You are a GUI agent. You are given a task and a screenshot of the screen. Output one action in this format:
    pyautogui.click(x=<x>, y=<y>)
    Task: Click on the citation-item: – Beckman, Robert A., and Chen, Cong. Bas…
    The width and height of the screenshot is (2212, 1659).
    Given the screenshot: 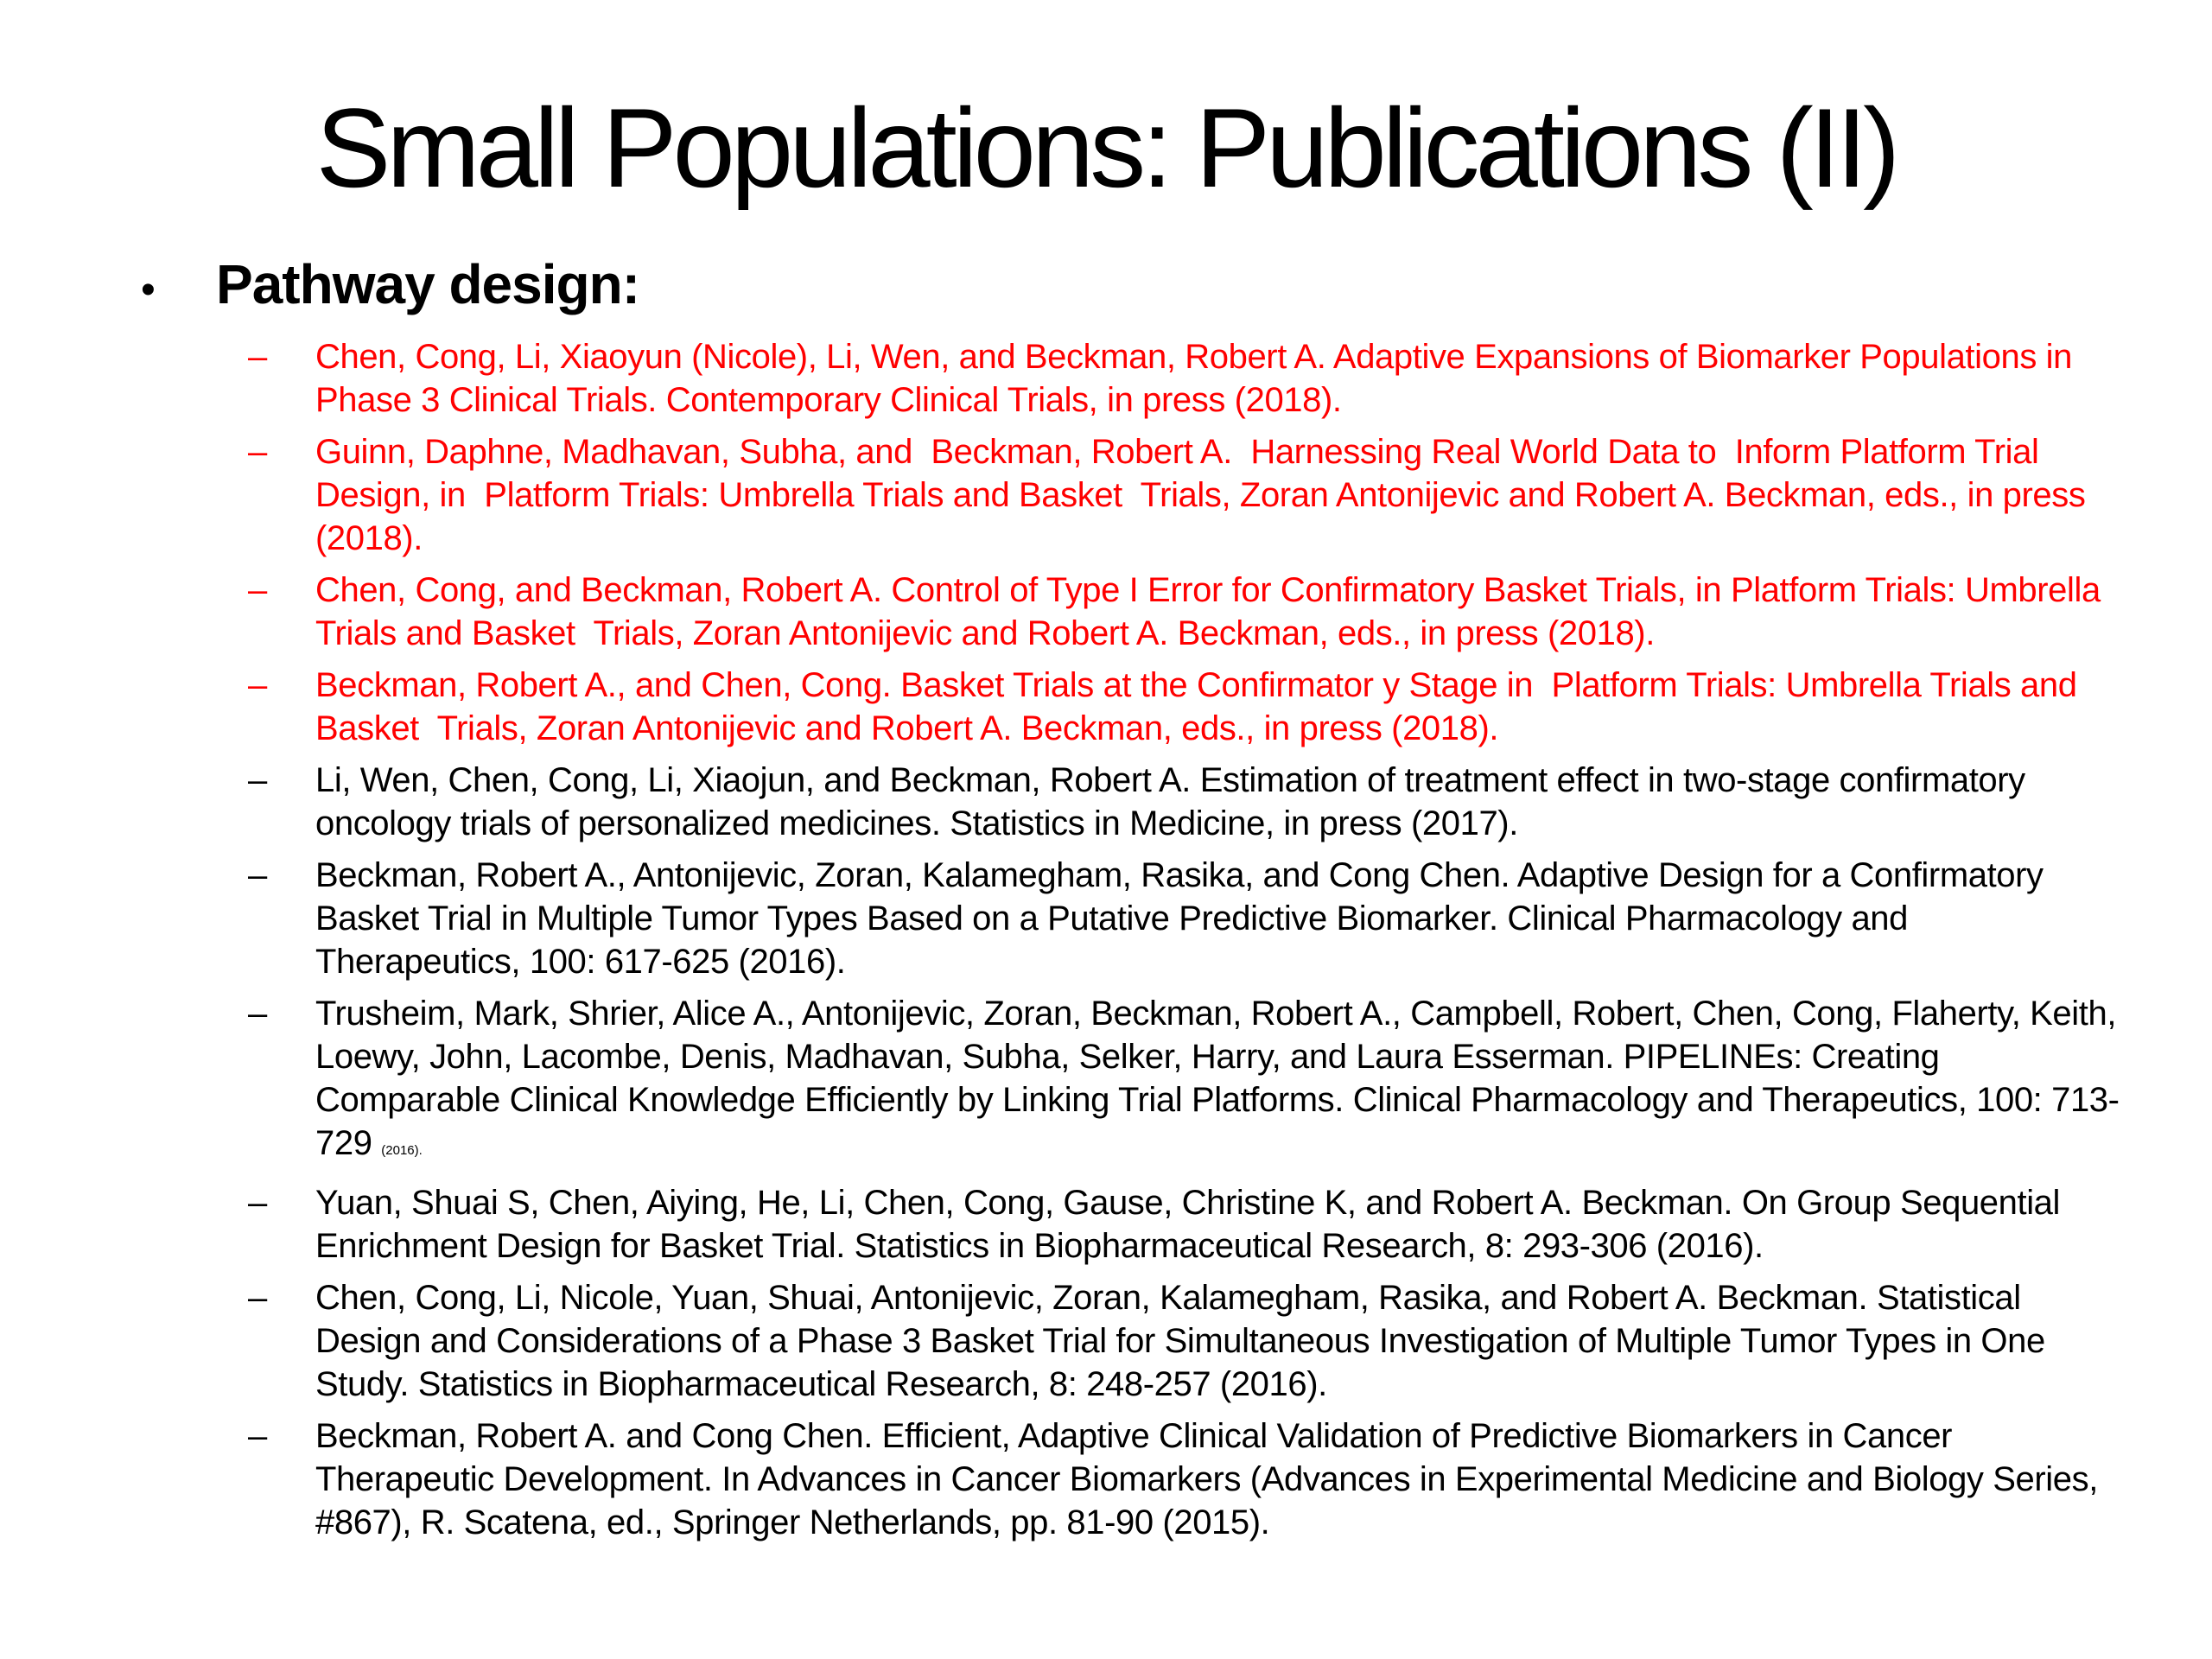 What is the action you would take?
    pyautogui.click(x=1184, y=707)
    